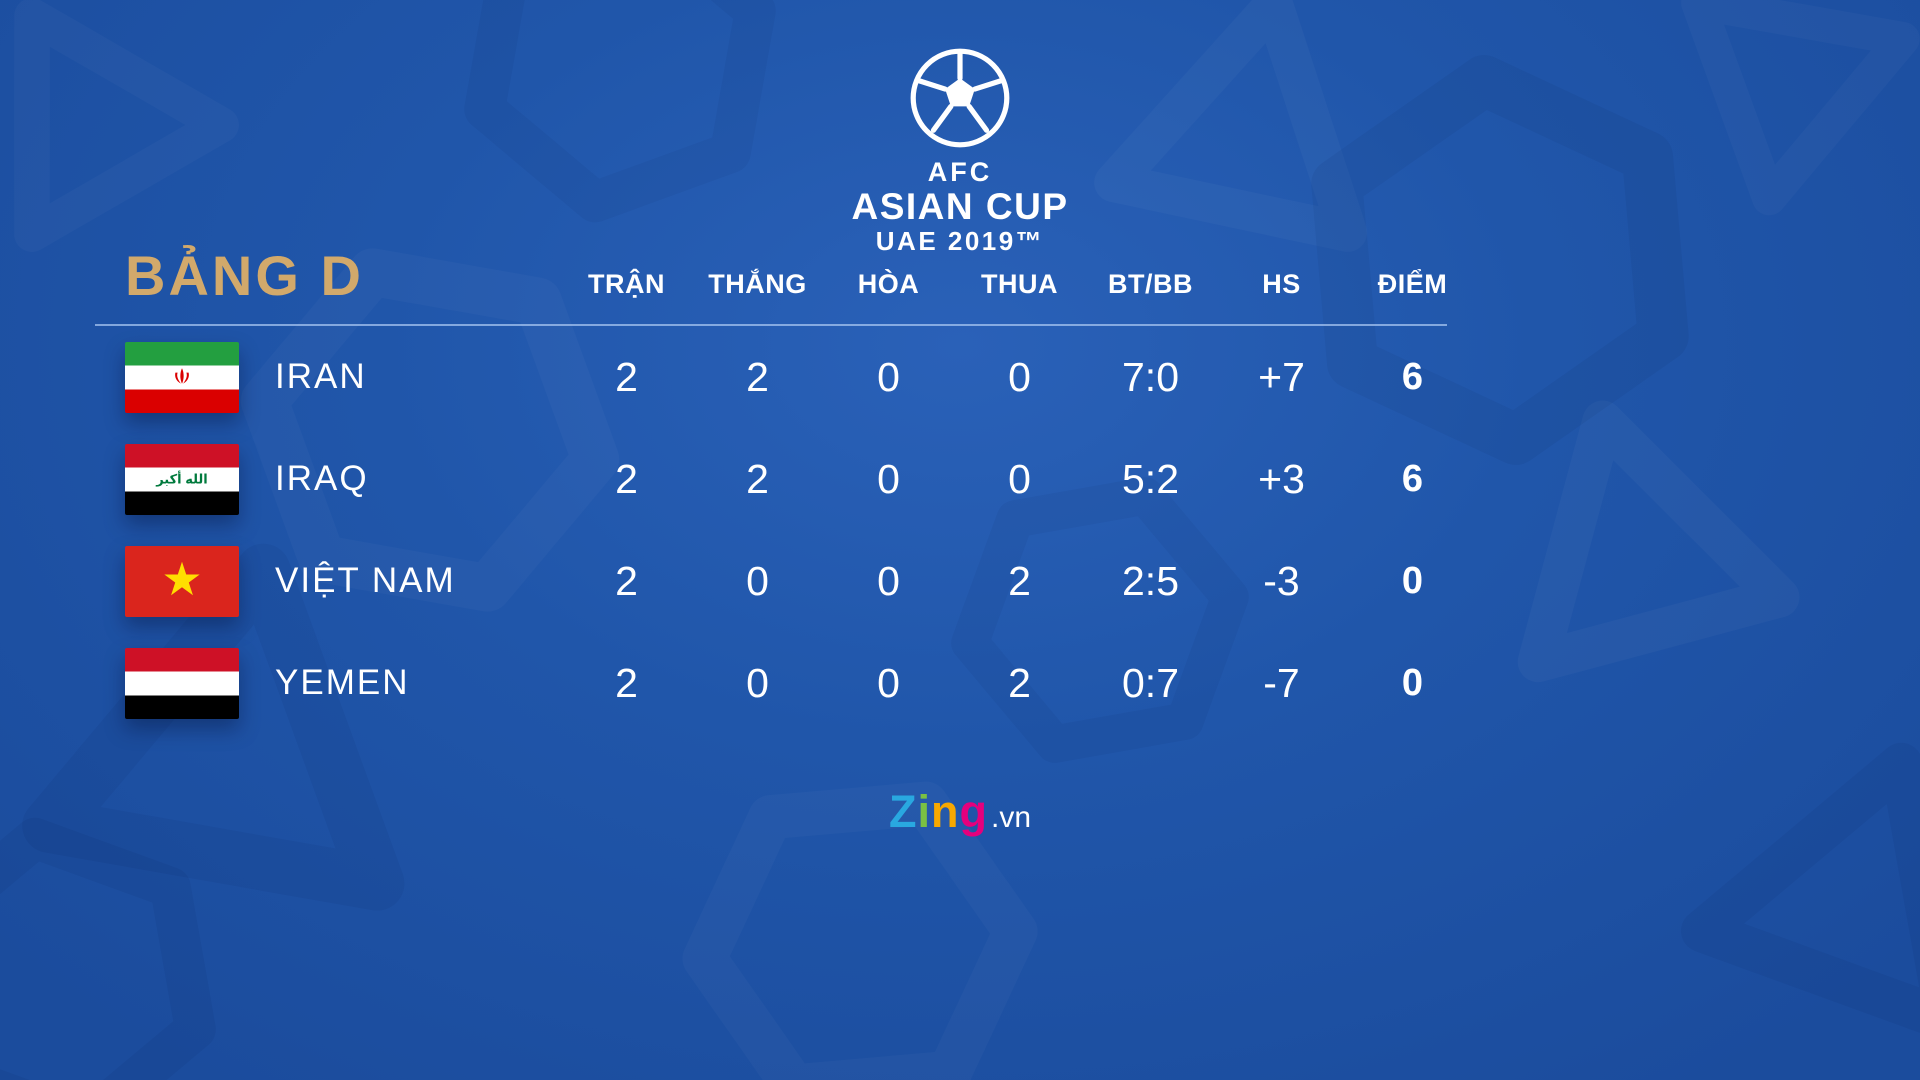 The image size is (1920, 1080). What do you see at coordinates (924, 811) in the screenshot?
I see `zing-letter-i: i` at bounding box center [924, 811].